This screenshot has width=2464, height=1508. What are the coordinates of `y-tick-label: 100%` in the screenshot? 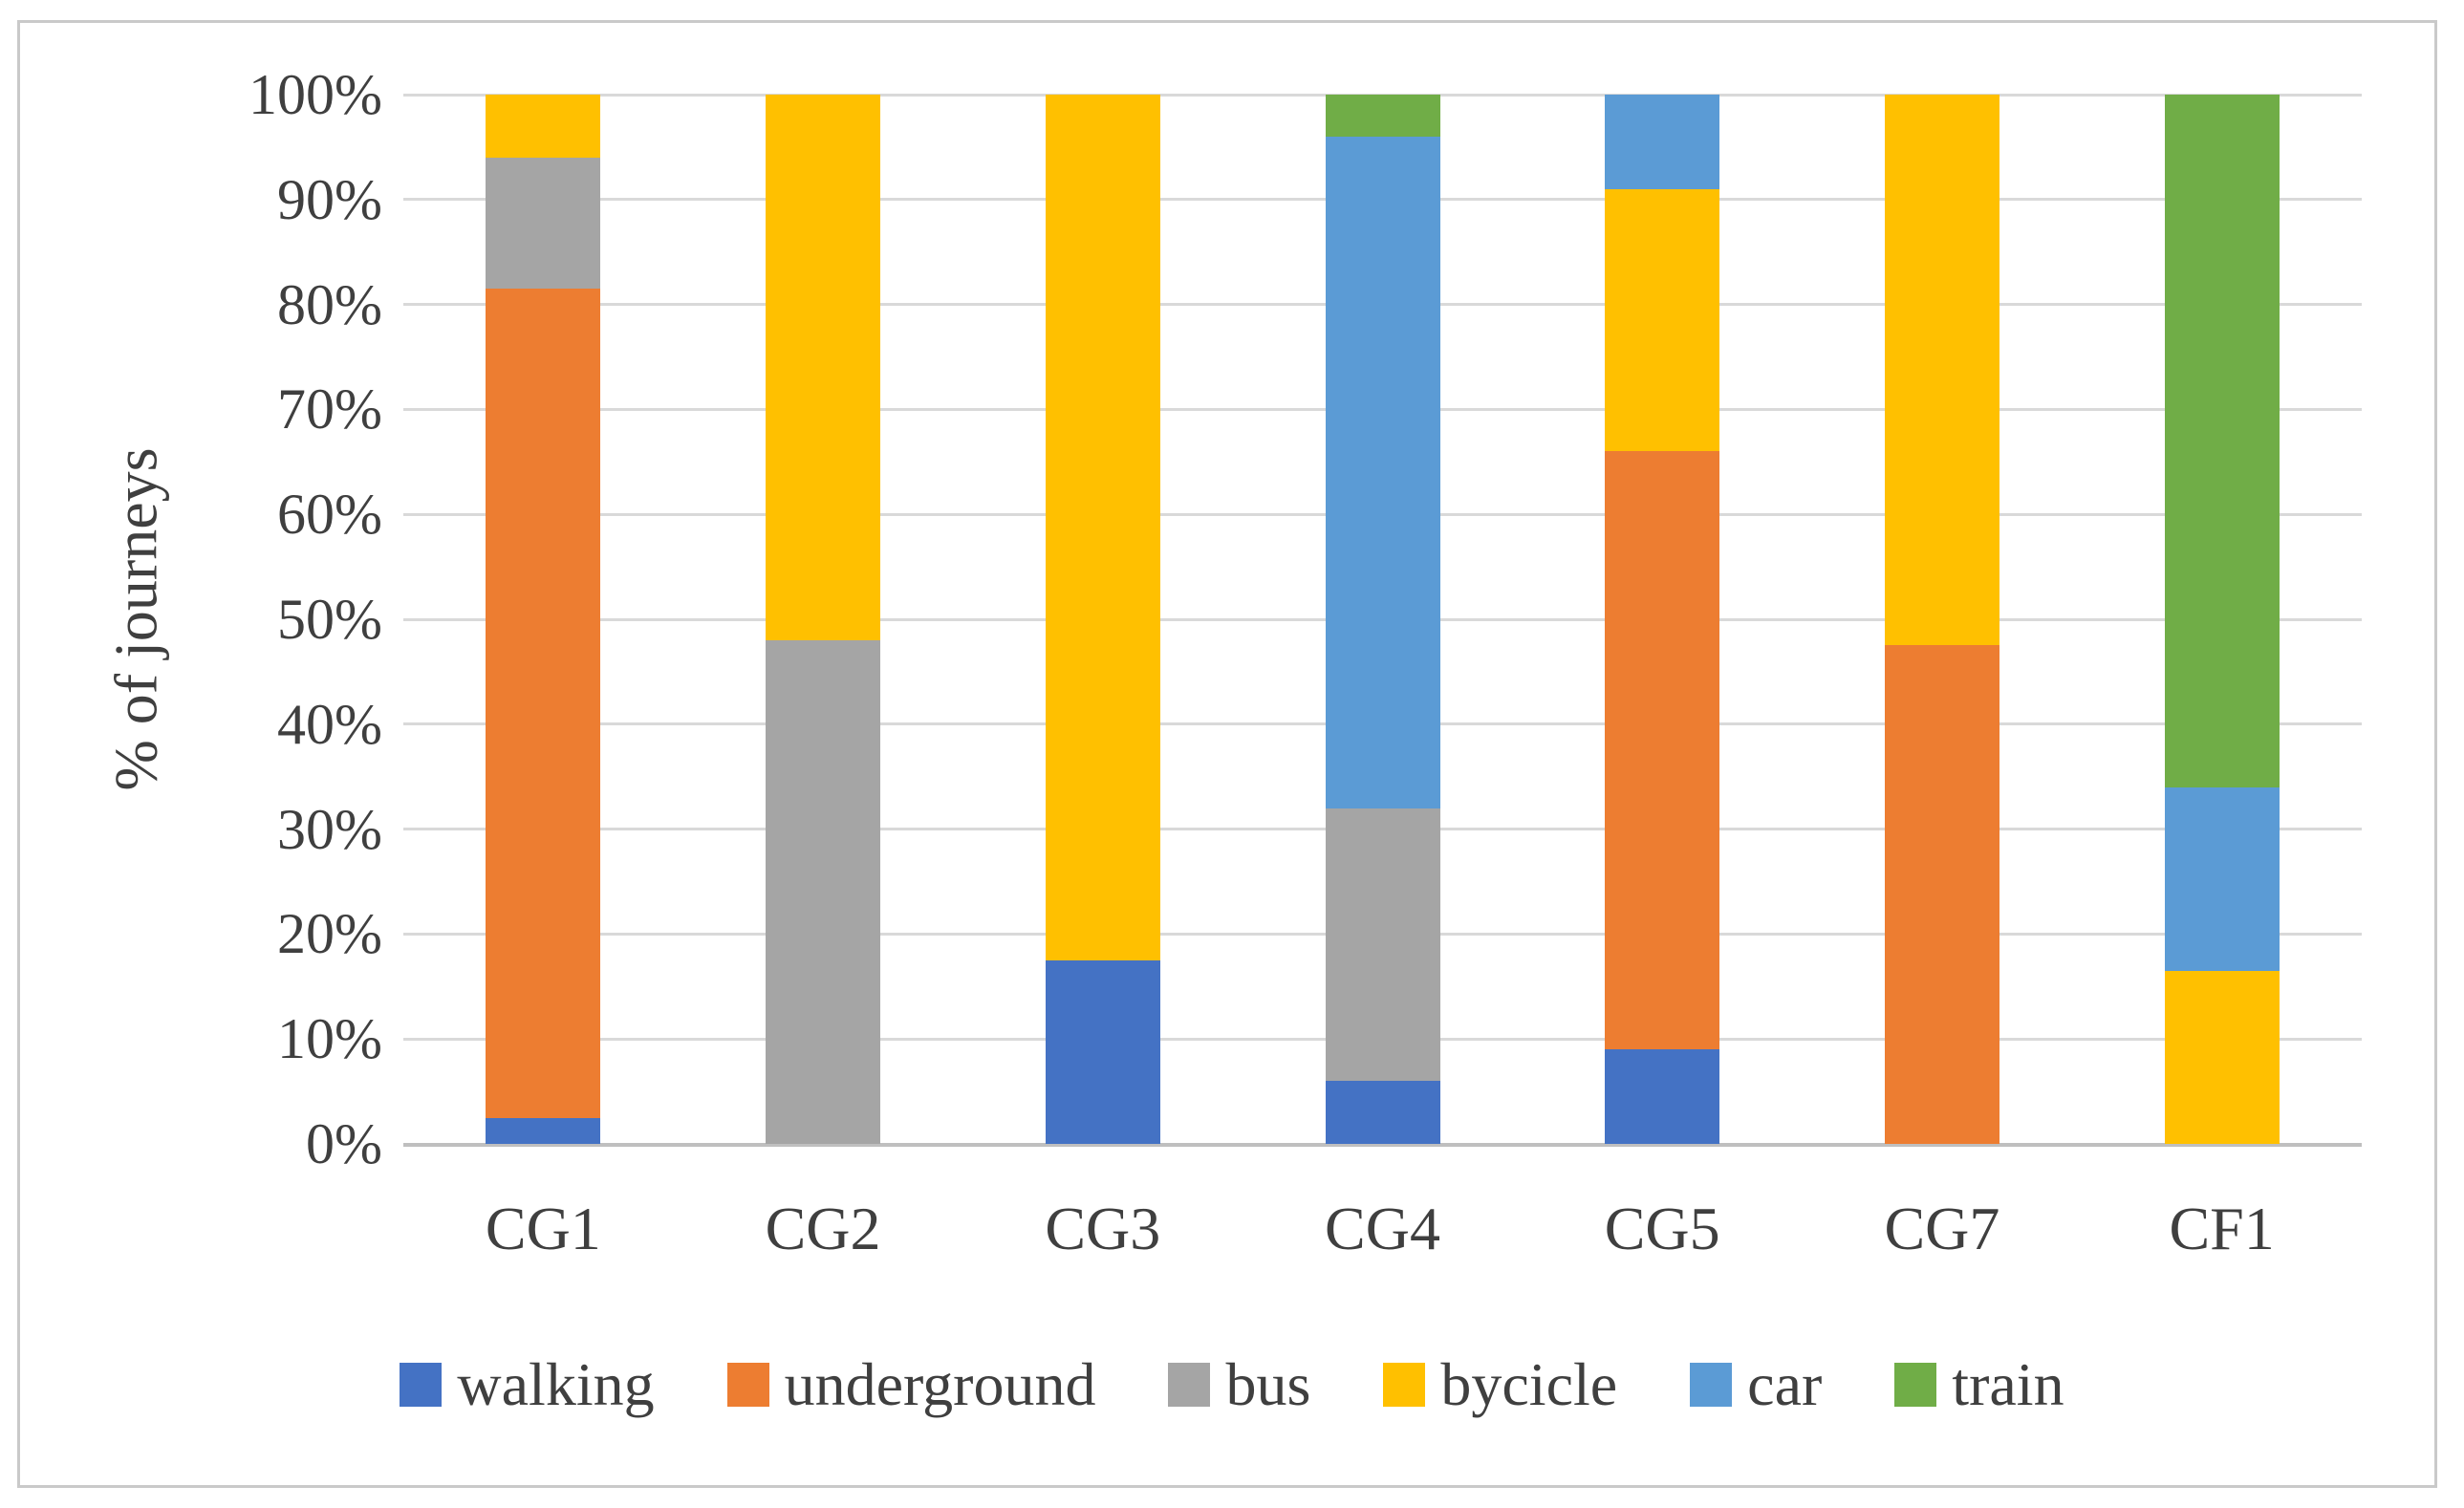 It's located at (316, 94).